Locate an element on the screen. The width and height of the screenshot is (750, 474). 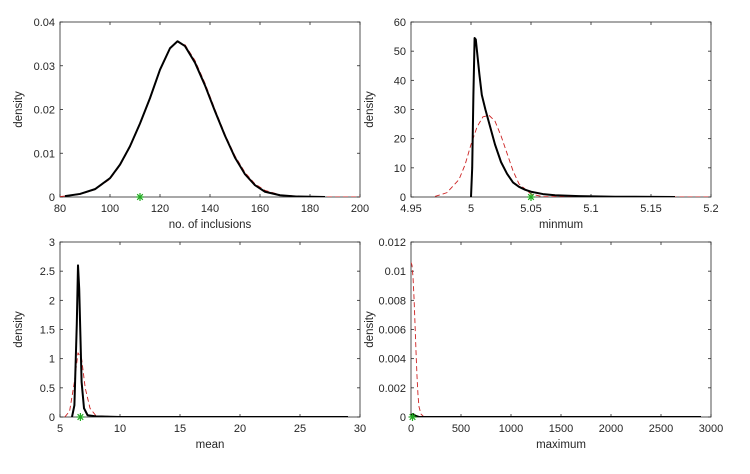
y-tick-label: 20 is located at coordinates (400, 140).